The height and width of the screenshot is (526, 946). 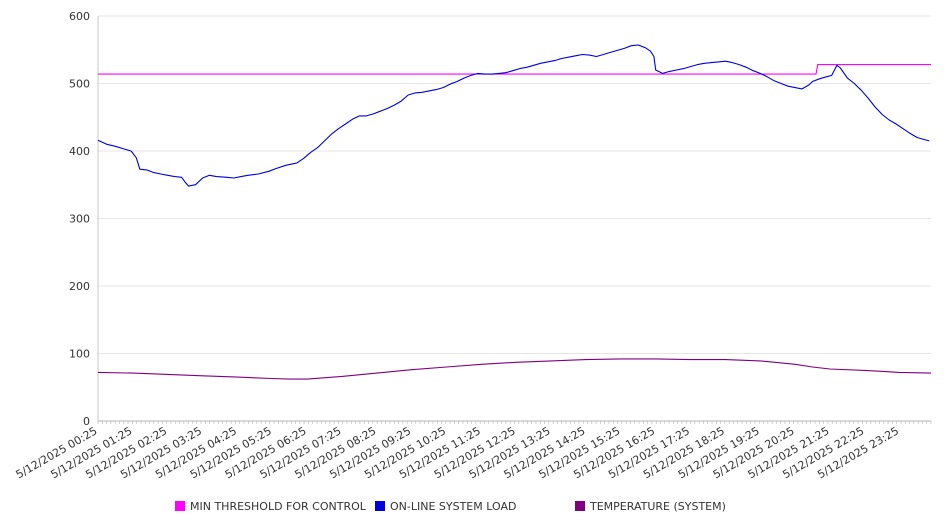 I want to click on legend-item: ON-LINE SYSTEM LOAD, so click(x=475, y=506).